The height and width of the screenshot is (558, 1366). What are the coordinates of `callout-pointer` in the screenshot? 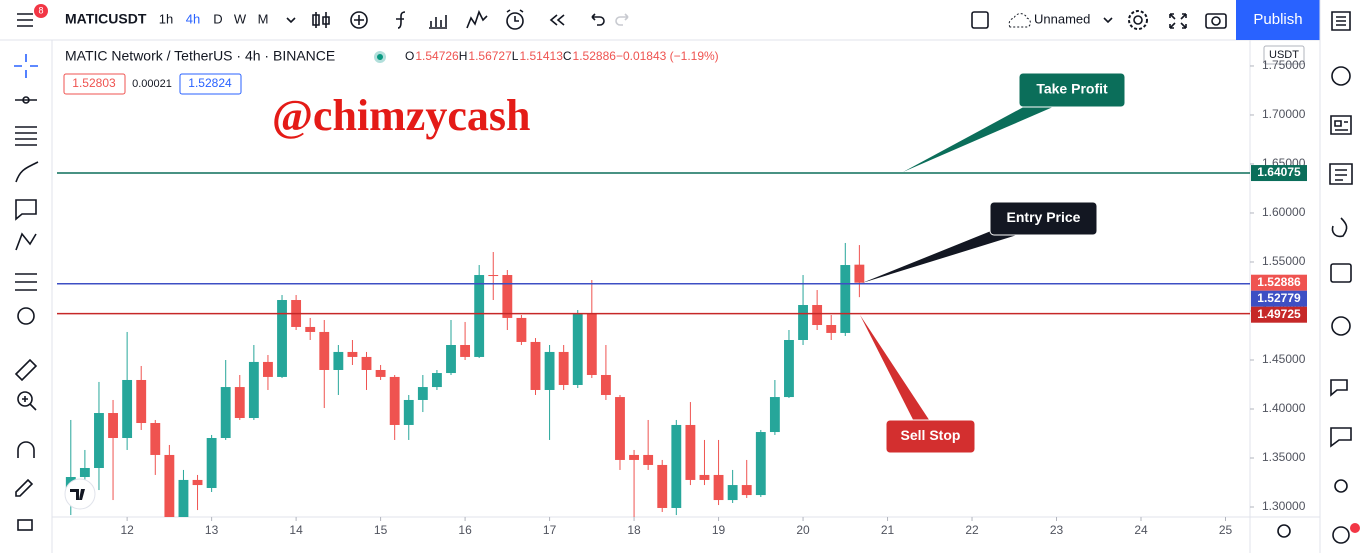 It's located at (899, 378).